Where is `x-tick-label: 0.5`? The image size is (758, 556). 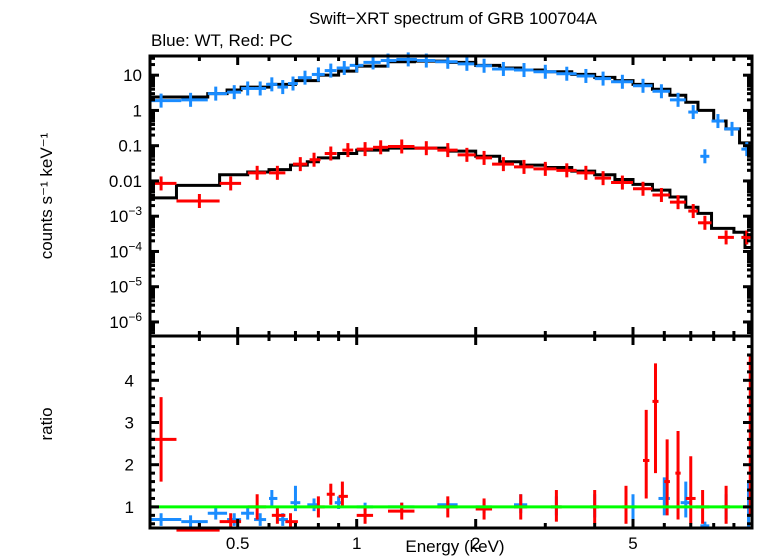 x-tick-label: 0.5 is located at coordinates (238, 543).